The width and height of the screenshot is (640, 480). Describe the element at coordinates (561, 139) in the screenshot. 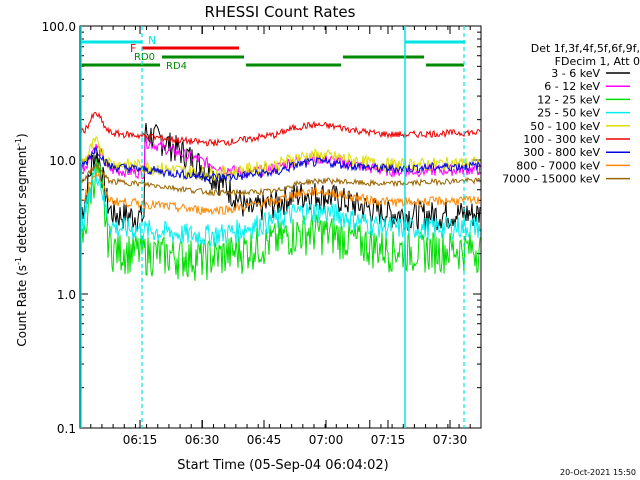

I see `legend-label: 100 - 300 keV` at that location.